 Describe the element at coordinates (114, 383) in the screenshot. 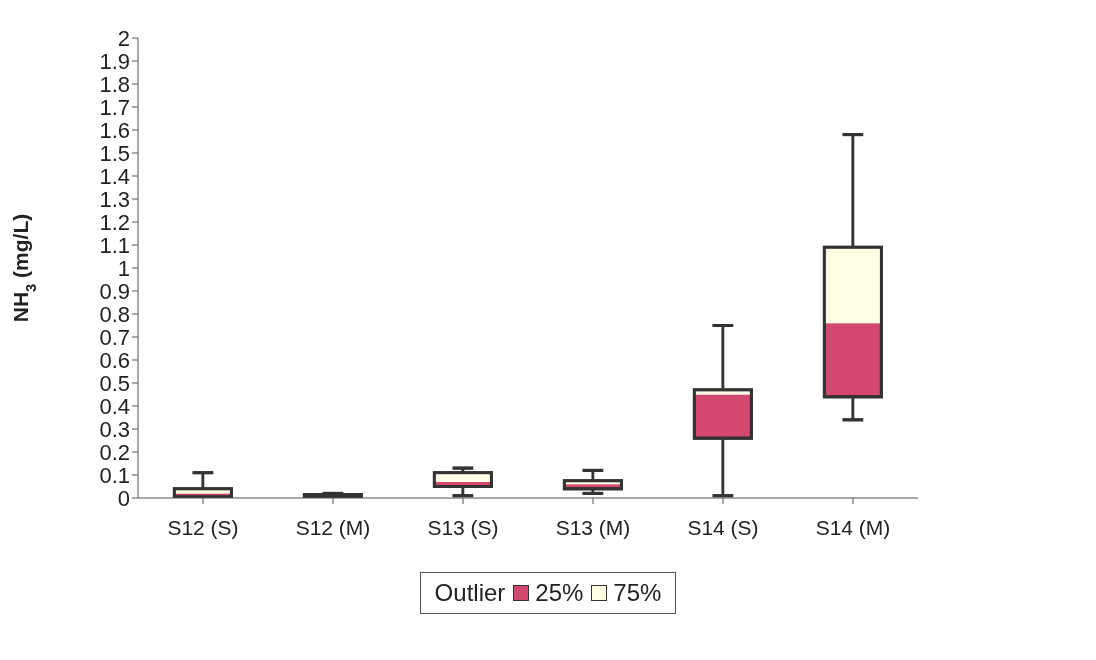

I see `y-tick-label: 0.5` at that location.